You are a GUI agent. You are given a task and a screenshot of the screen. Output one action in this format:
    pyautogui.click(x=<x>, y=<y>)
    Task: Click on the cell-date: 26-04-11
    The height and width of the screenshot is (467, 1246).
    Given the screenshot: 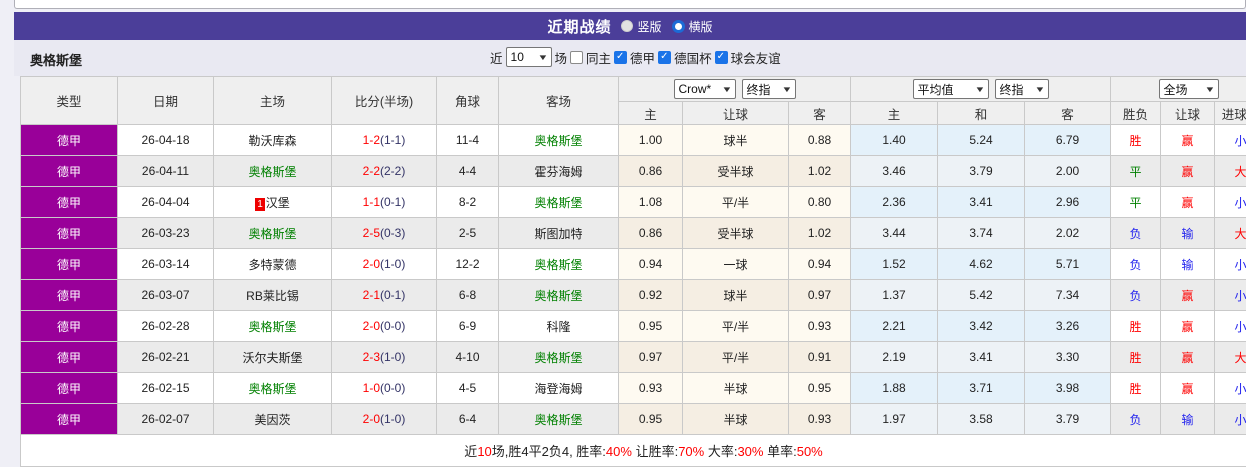 What is the action you would take?
    pyautogui.click(x=166, y=171)
    